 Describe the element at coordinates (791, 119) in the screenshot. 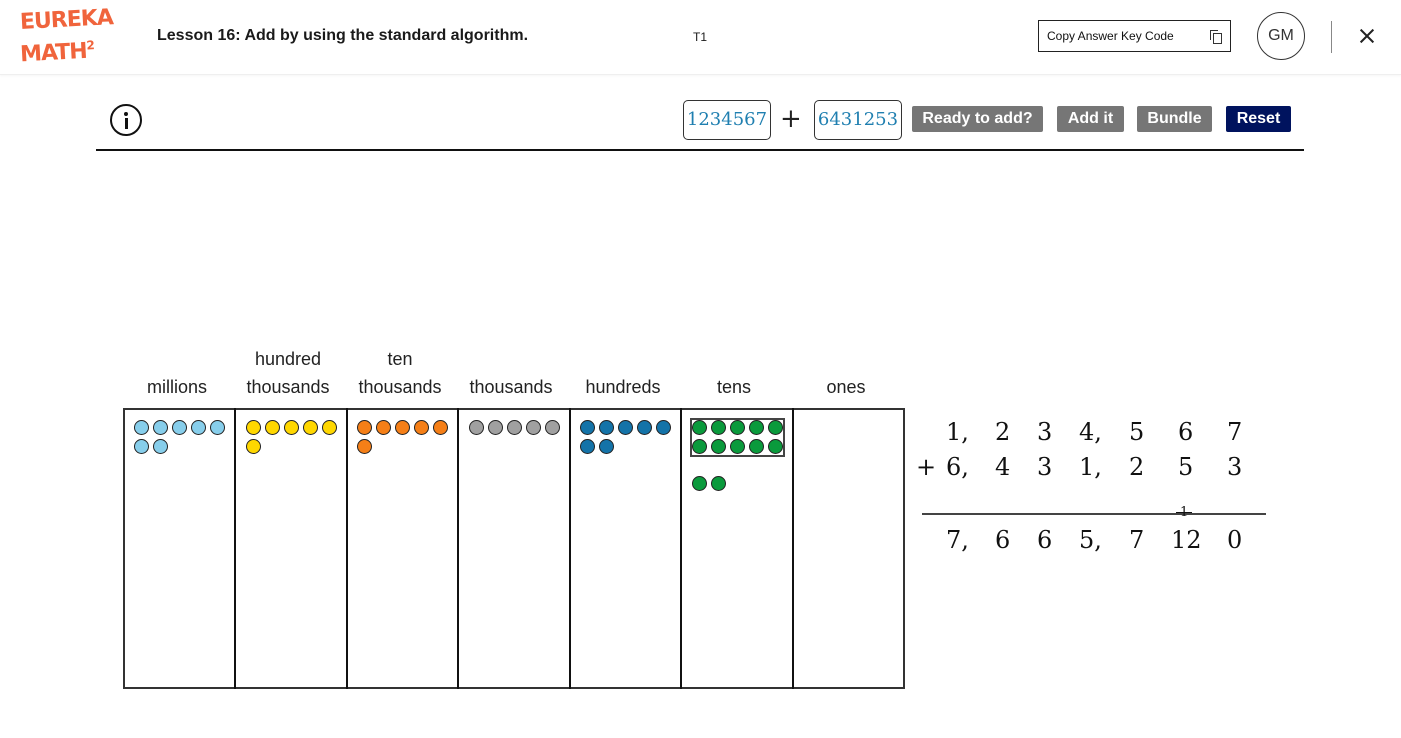

I see `plus-sign: +` at that location.